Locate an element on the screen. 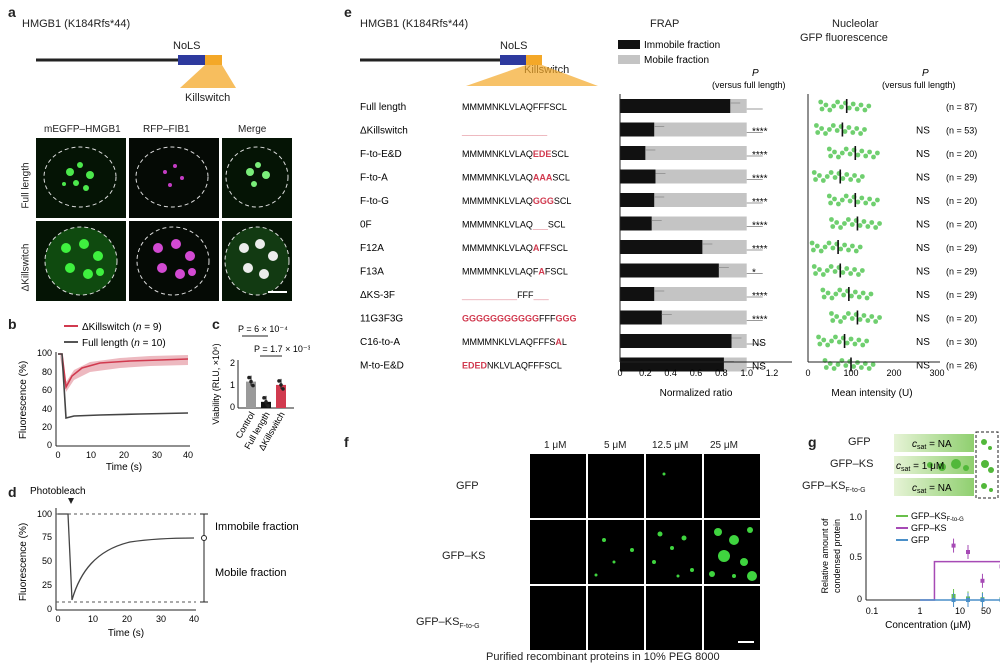 The width and height of the screenshot is (1000, 663). g-ylabel-2: condensed protein is located at coordinates (837, 556).